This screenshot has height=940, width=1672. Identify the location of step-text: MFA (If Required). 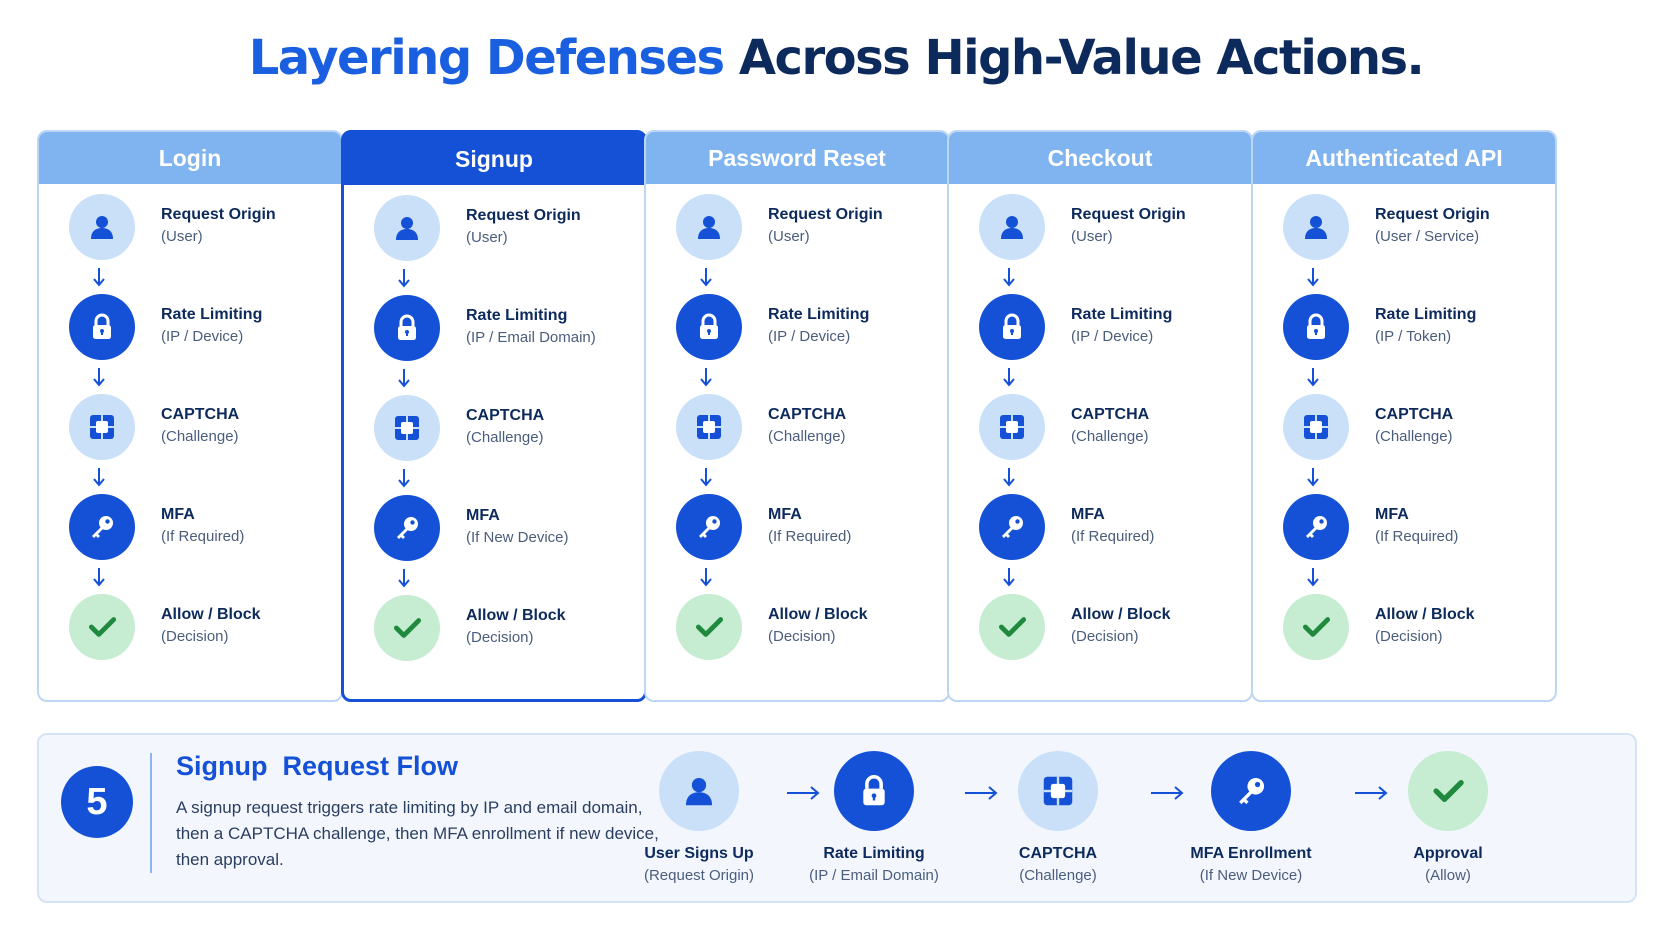
(251, 526).